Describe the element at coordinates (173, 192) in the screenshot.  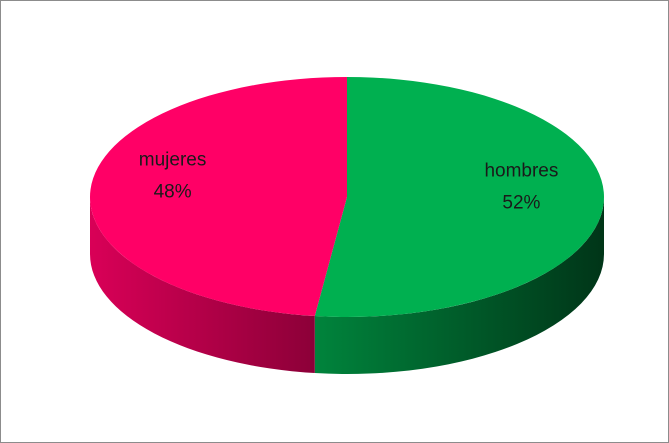
I see `slice-value-label: 48%` at that location.